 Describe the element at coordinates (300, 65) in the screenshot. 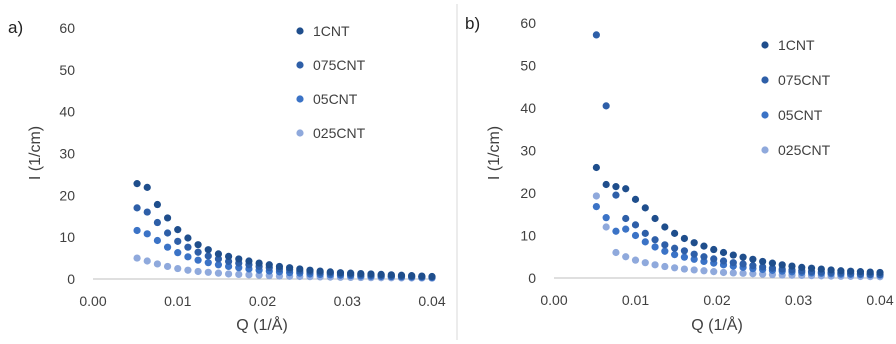

I see `legend-marker-075CNT` at that location.